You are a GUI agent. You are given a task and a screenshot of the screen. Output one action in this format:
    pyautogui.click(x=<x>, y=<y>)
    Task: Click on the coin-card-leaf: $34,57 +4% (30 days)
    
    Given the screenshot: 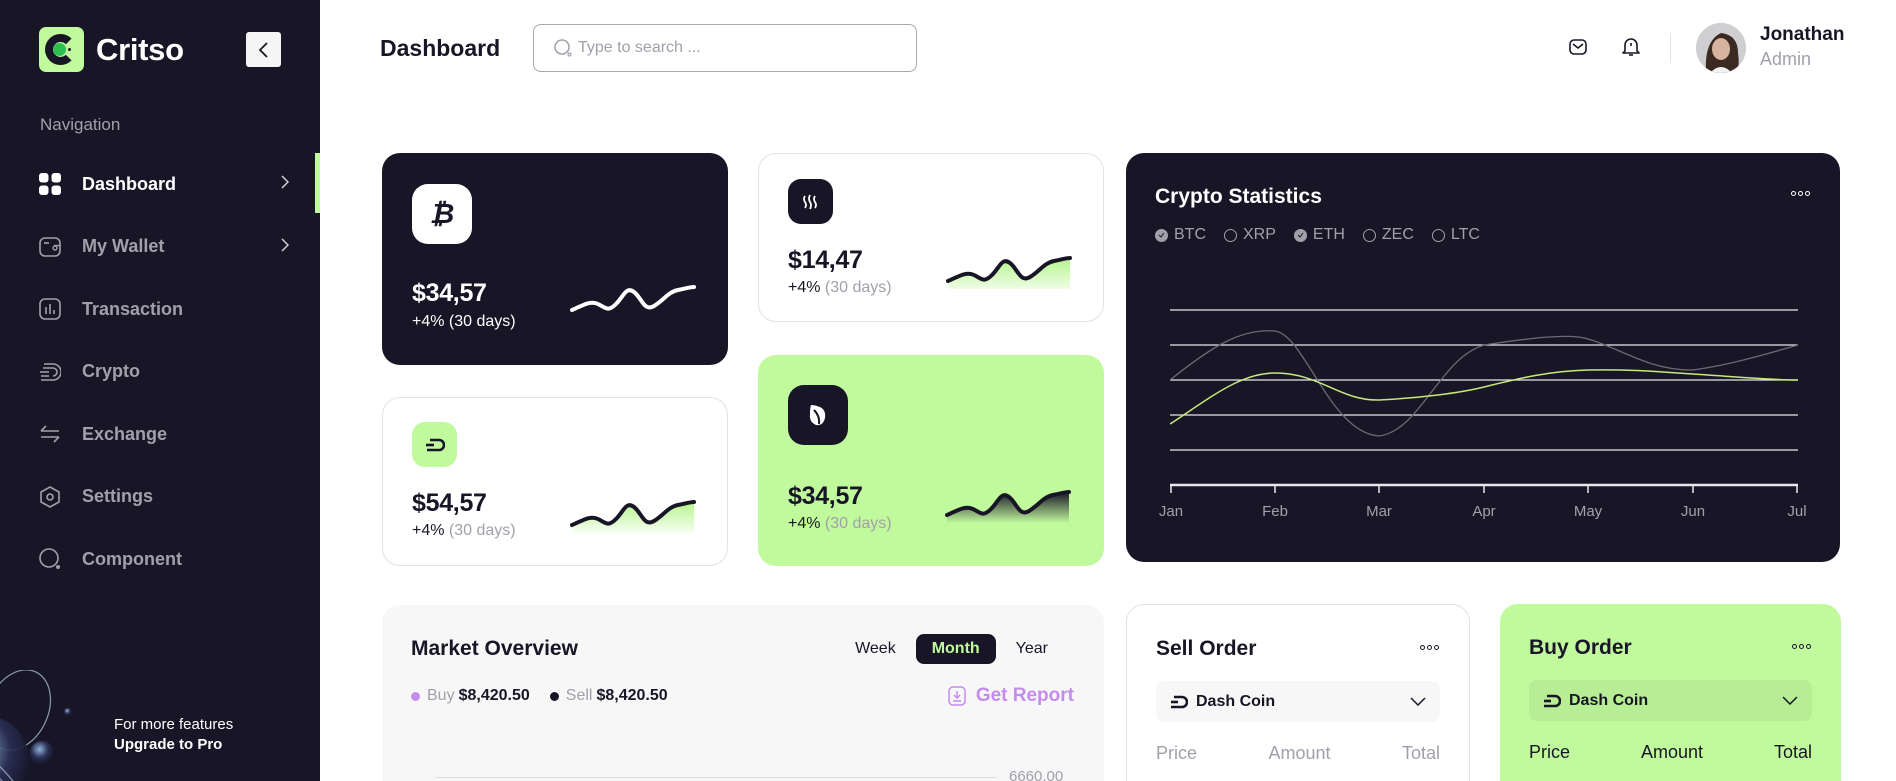 What is the action you would take?
    pyautogui.click(x=931, y=460)
    